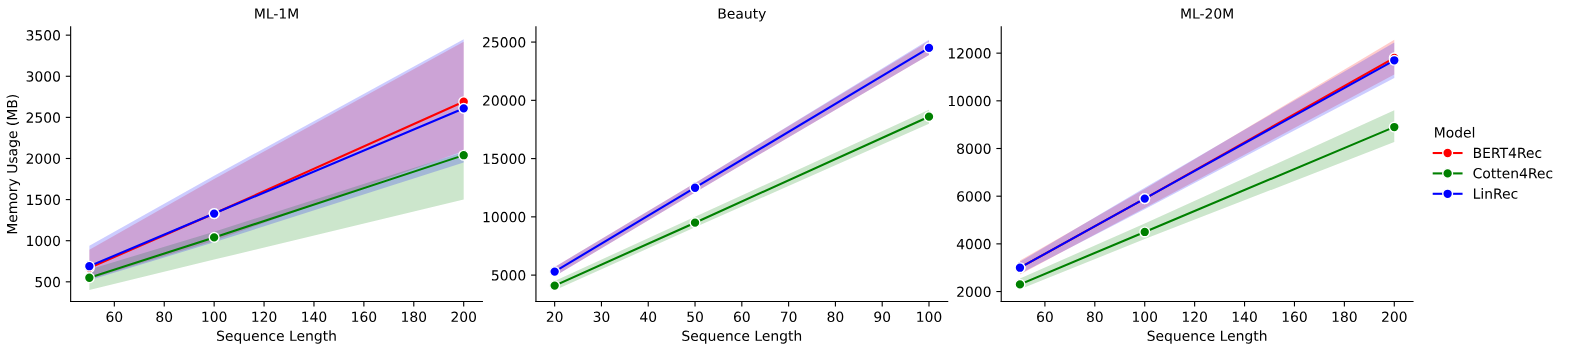 The height and width of the screenshot is (359, 1570). Describe the element at coordinates (43, 76) in the screenshot. I see `y-tick-label: 3000` at that location.